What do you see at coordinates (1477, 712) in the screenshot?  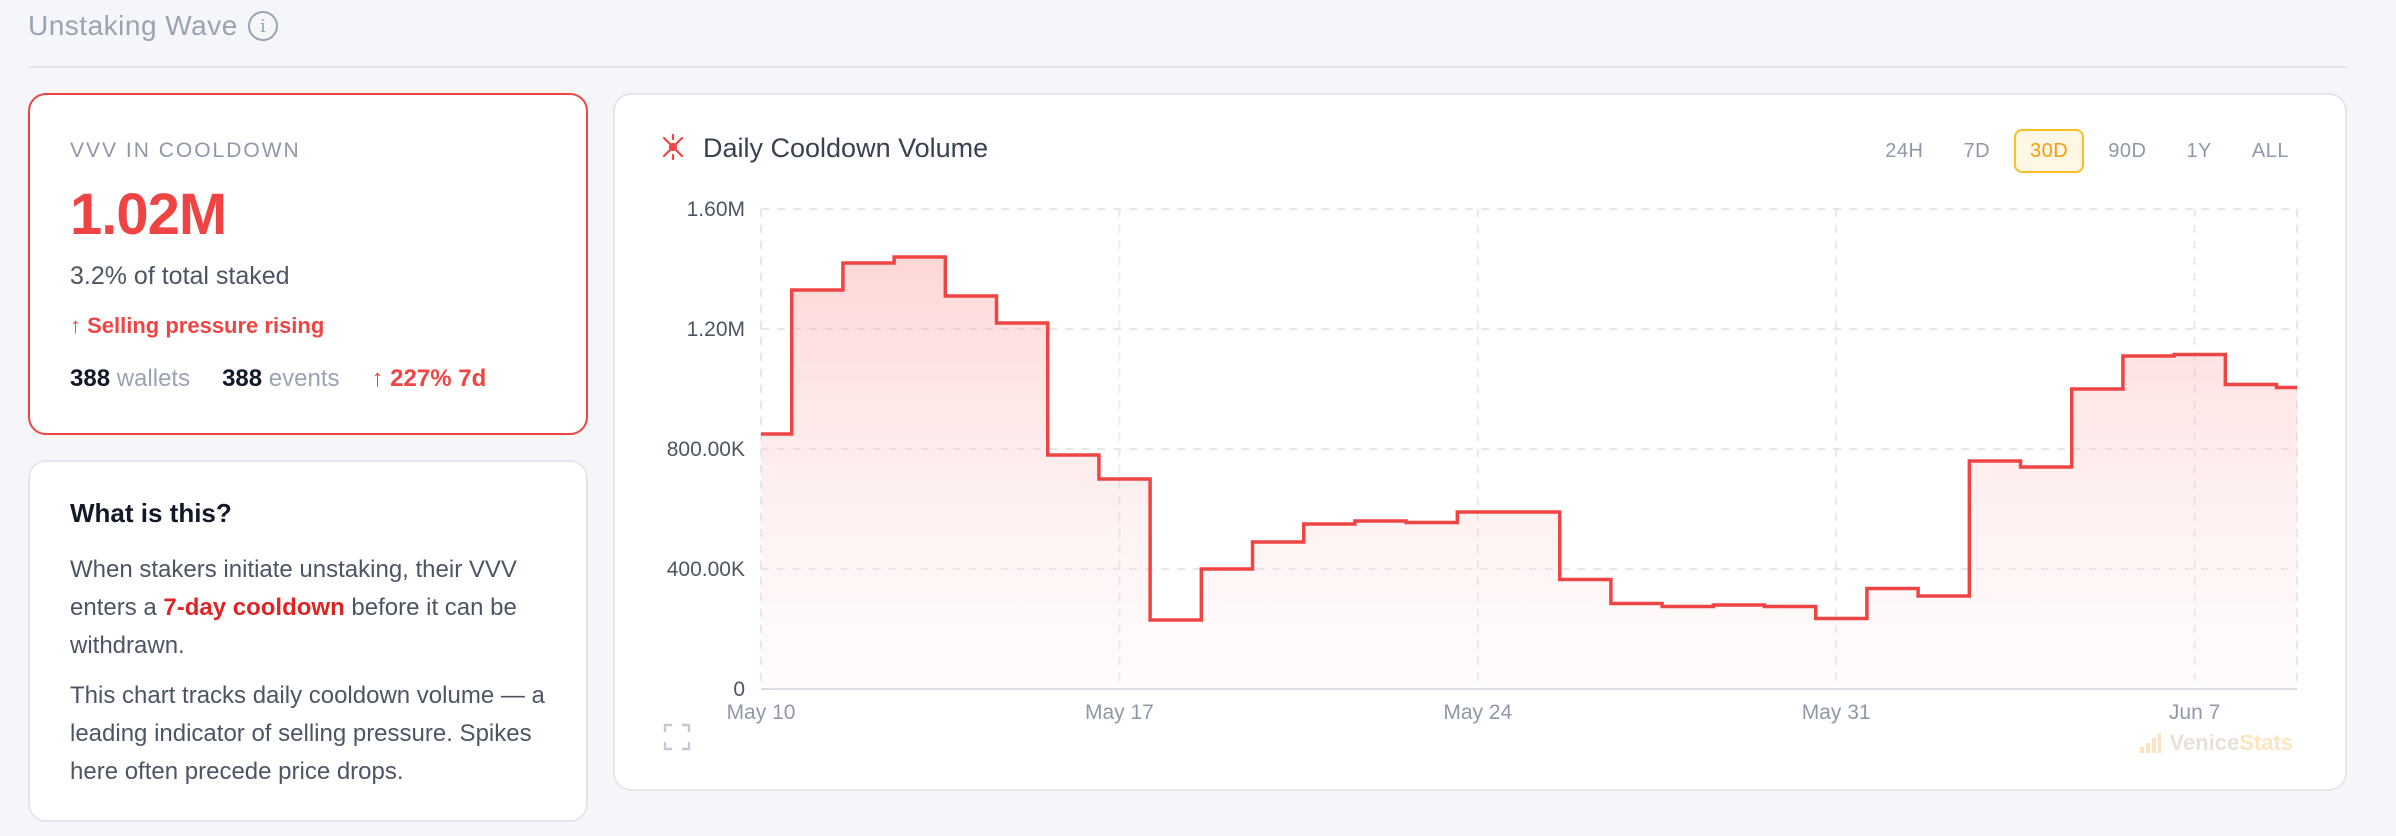 I see `x-tick-label: May 24` at bounding box center [1477, 712].